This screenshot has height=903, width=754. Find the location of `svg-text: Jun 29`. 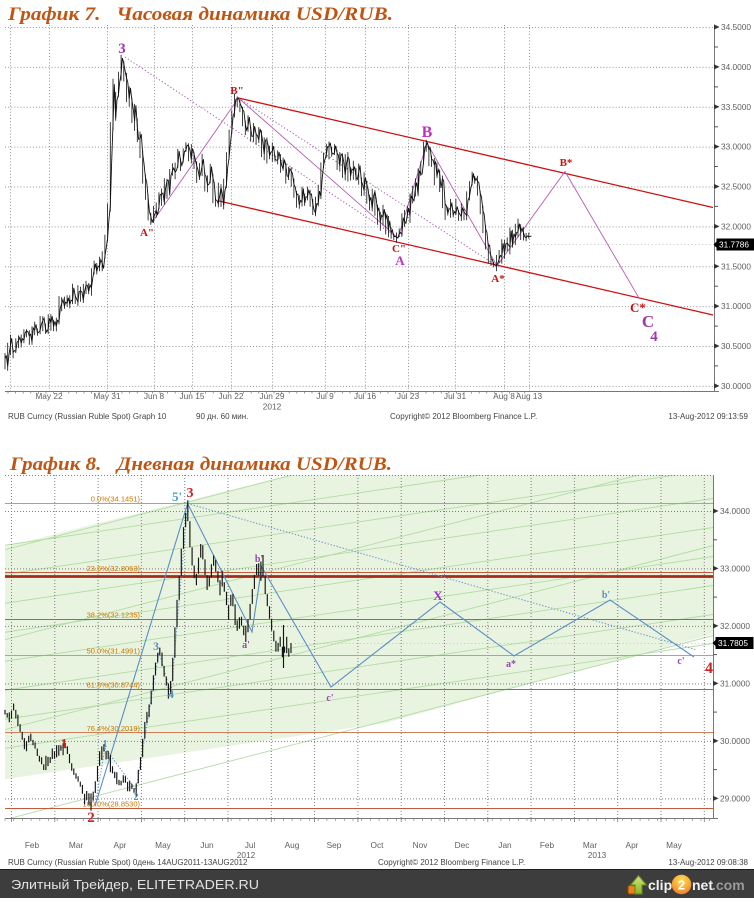

svg-text: Jun 29 is located at coordinates (272, 396).